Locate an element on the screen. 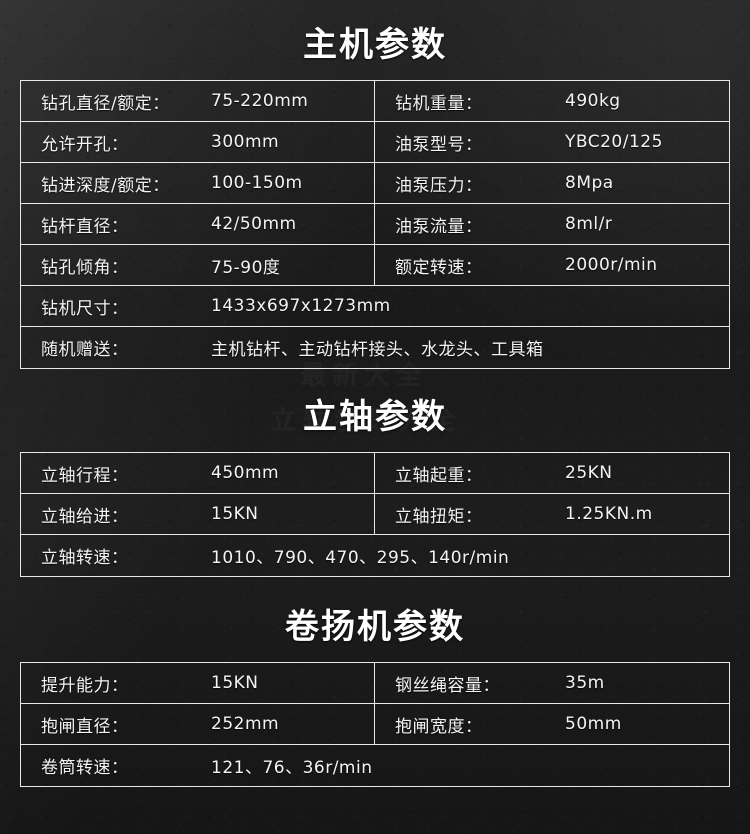  spec-label: 油泵型号： is located at coordinates (439, 144).